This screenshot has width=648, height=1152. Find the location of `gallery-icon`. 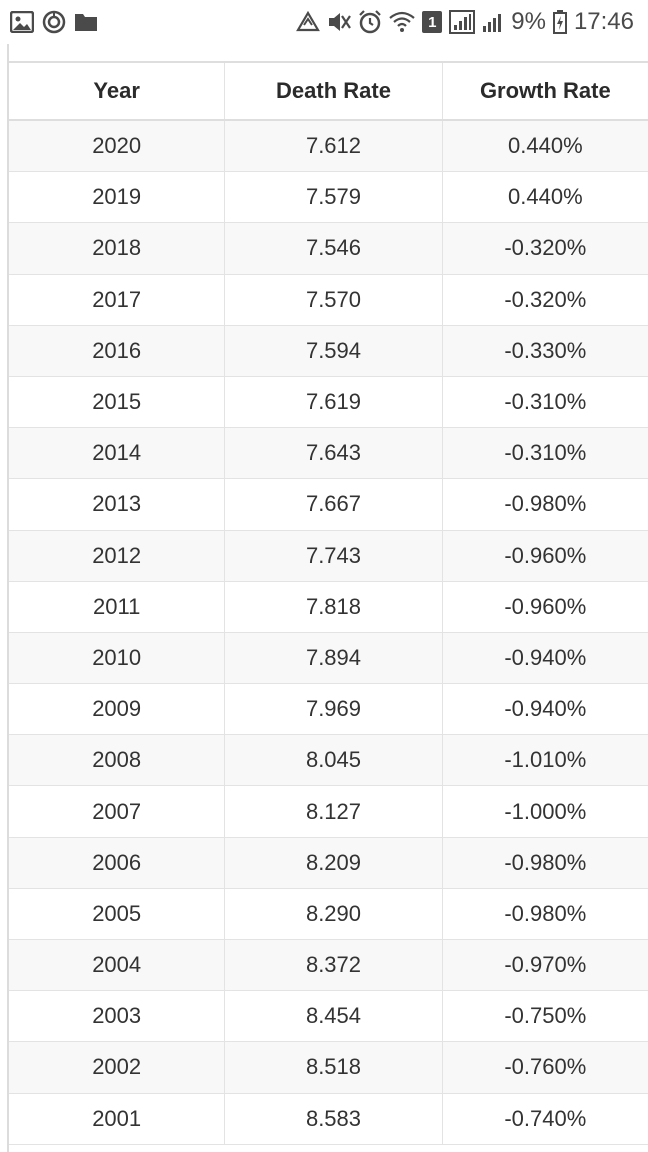

gallery-icon is located at coordinates (22, 22).